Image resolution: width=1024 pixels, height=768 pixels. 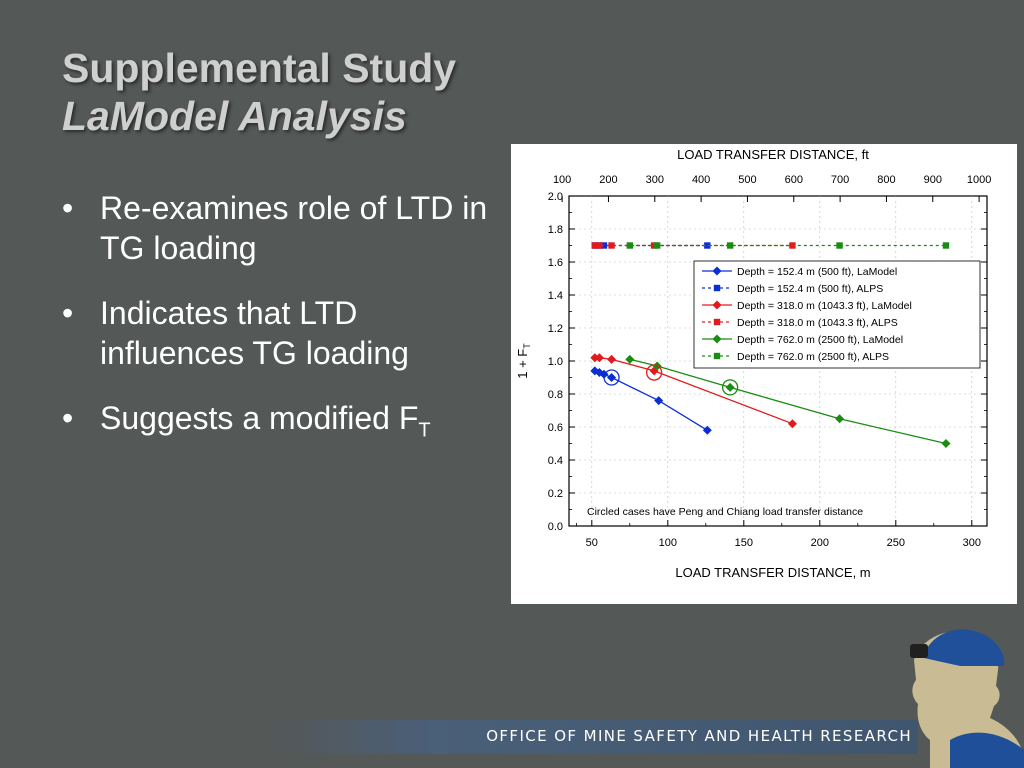 What do you see at coordinates (555, 527) in the screenshot?
I see `y-tick-label: 0.0` at bounding box center [555, 527].